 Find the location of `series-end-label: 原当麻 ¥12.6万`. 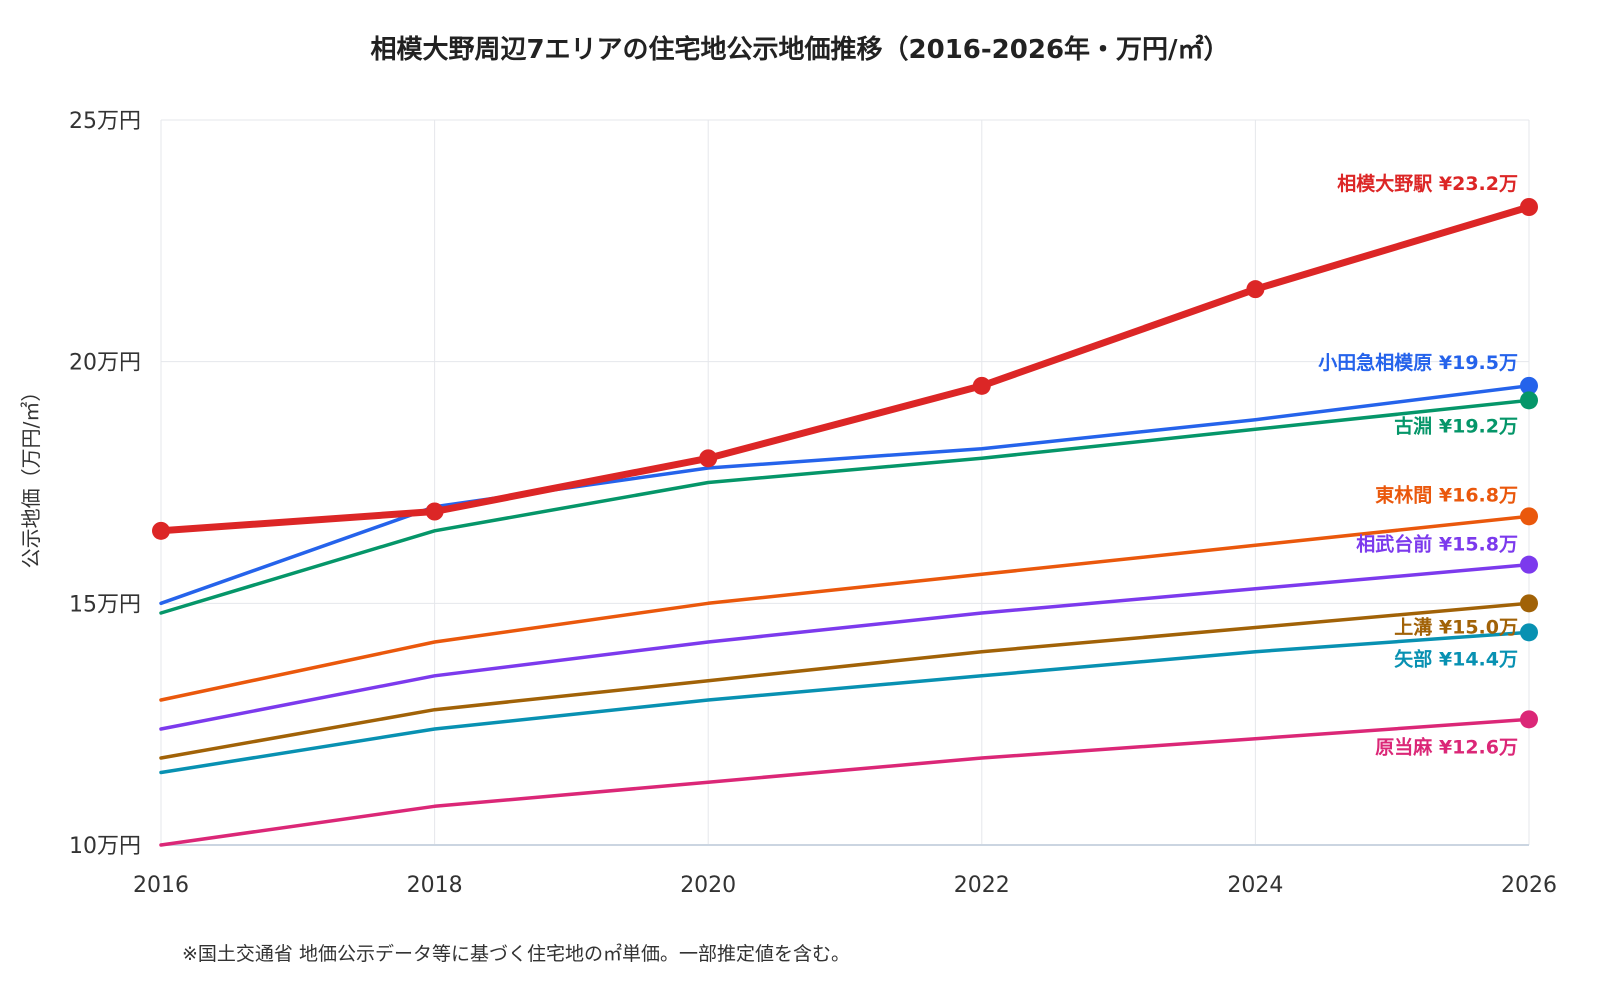

series-end-label: 原当麻 ¥12.6万 is located at coordinates (1446, 746).